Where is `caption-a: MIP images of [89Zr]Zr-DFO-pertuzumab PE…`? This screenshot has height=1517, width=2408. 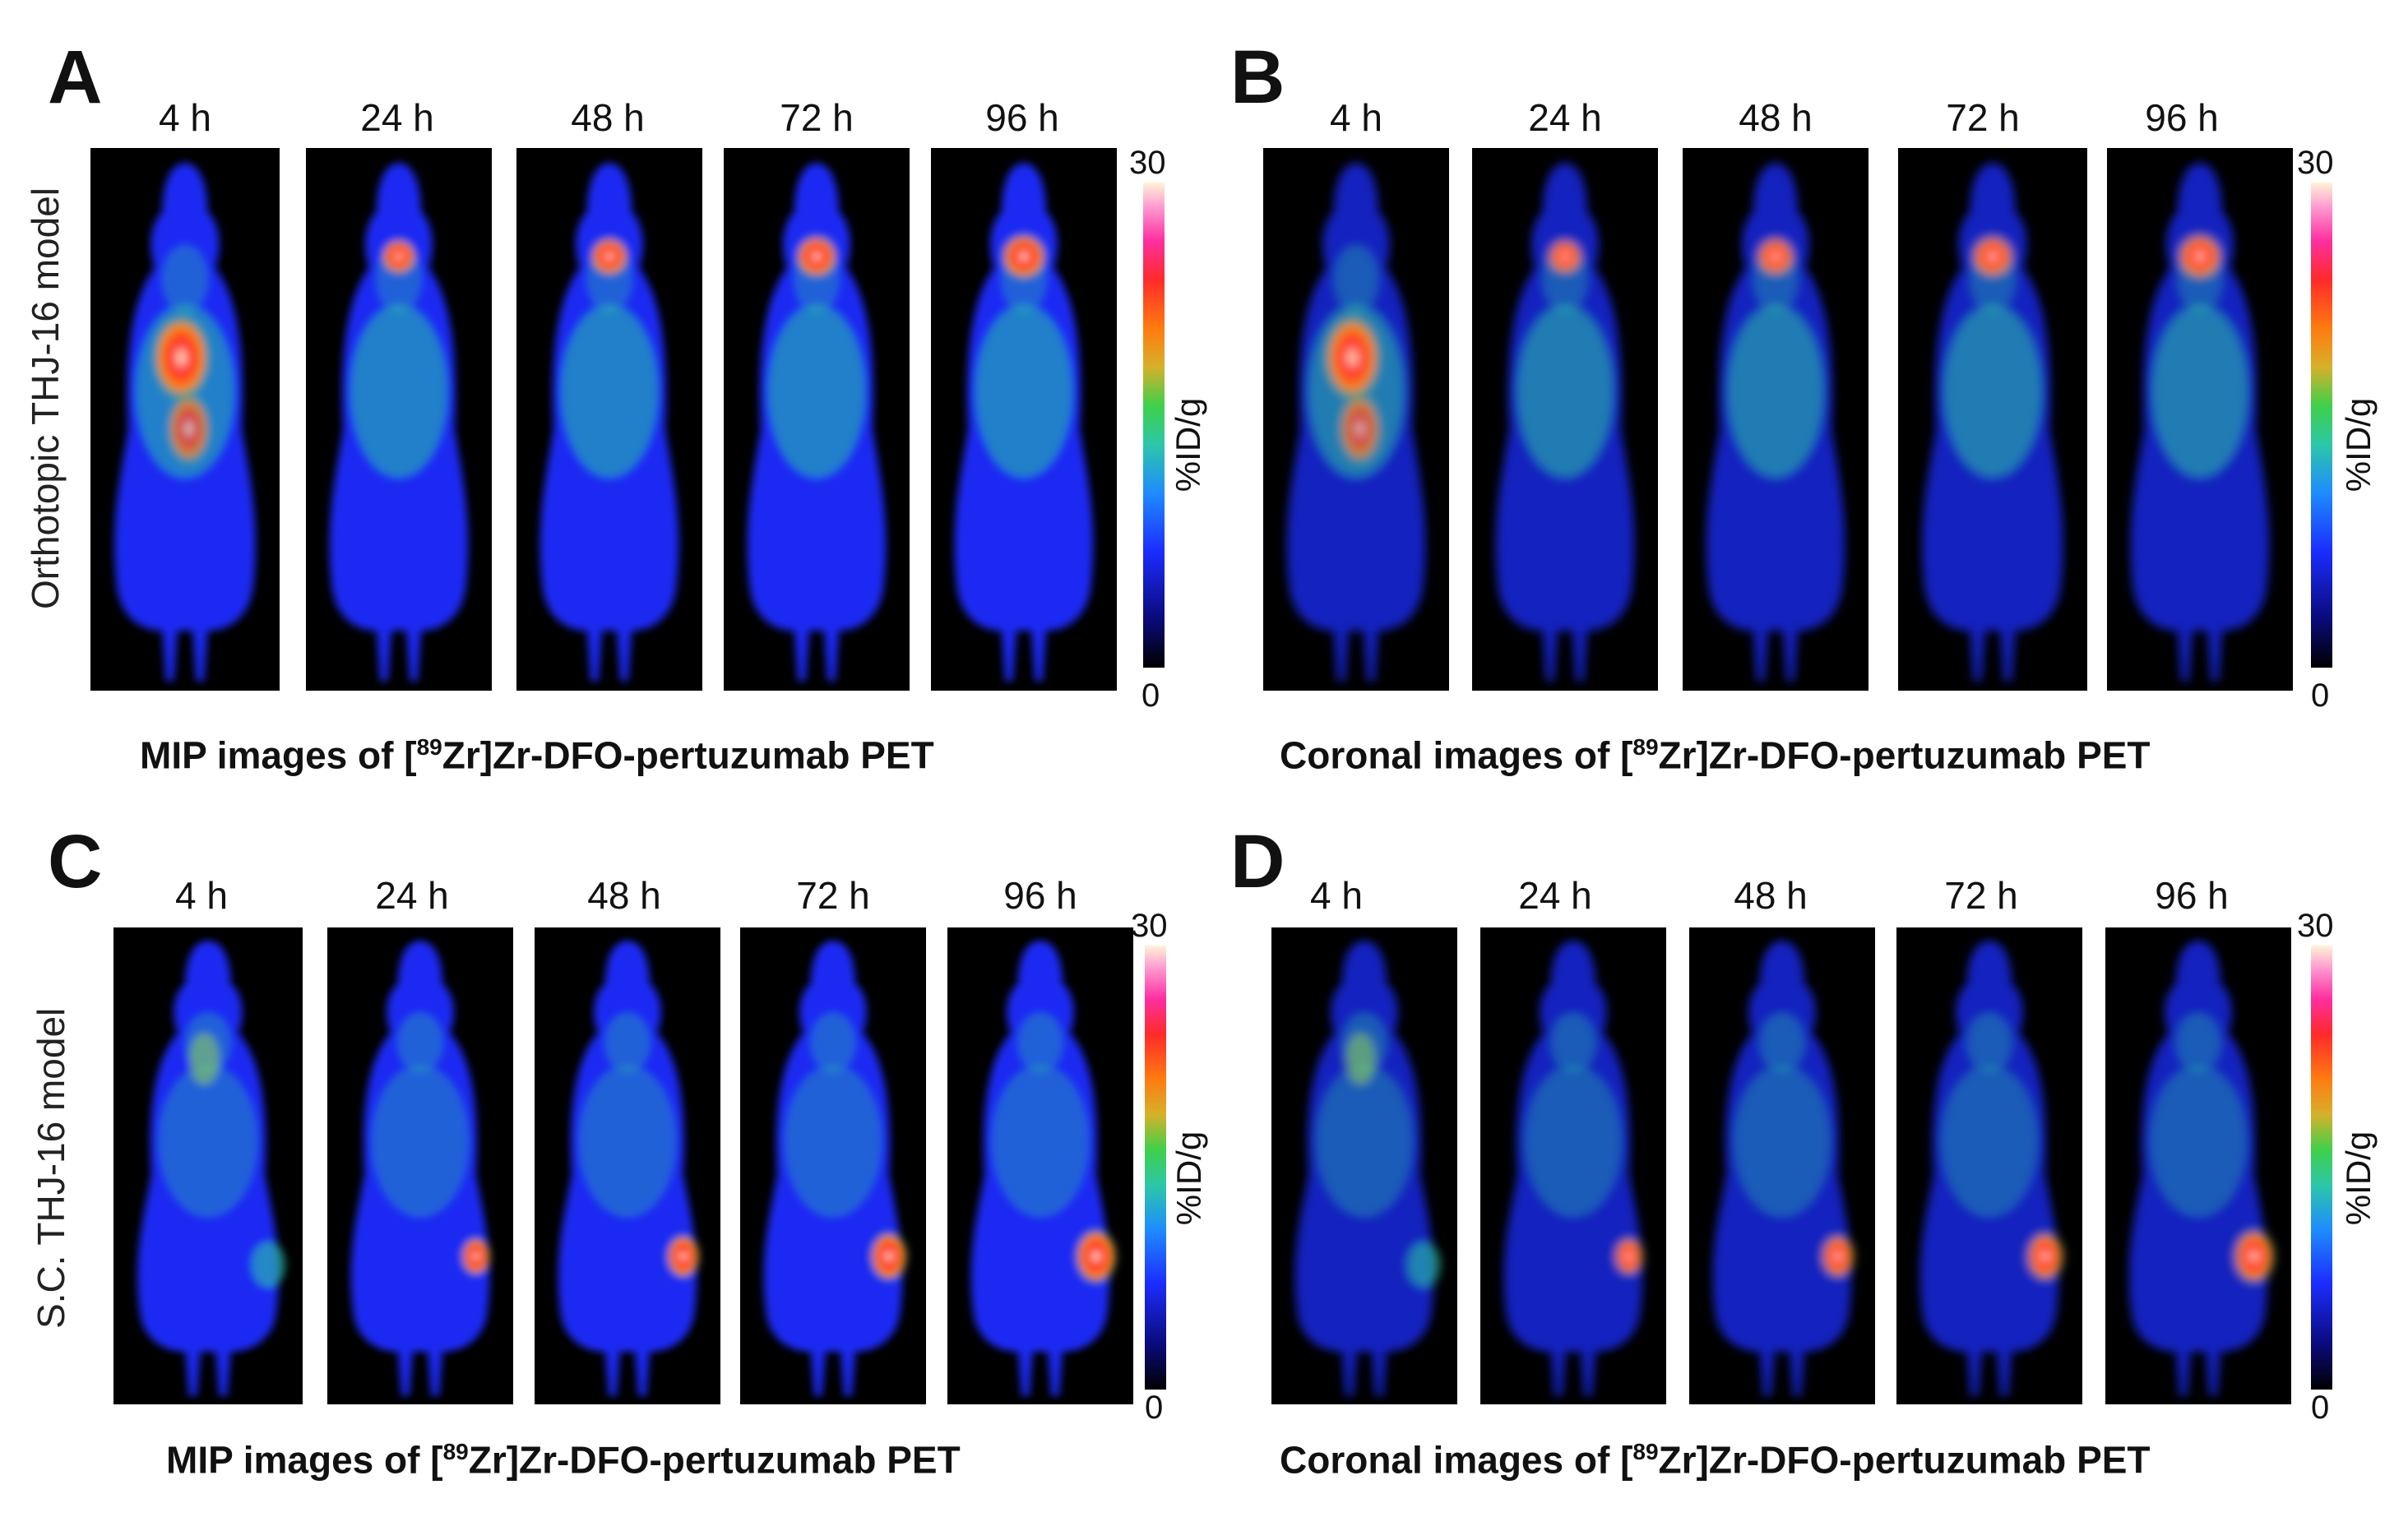
caption-a: MIP images of [89Zr]Zr-DFO-pertuzumab PE… is located at coordinates (537, 755).